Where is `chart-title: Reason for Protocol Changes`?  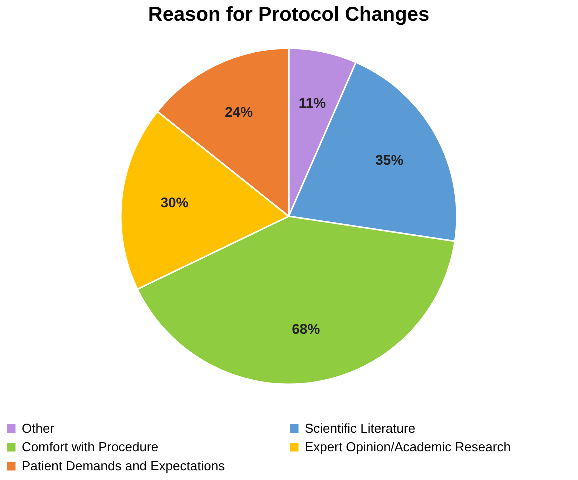
chart-title: Reason for Protocol Changes is located at coordinates (289, 15).